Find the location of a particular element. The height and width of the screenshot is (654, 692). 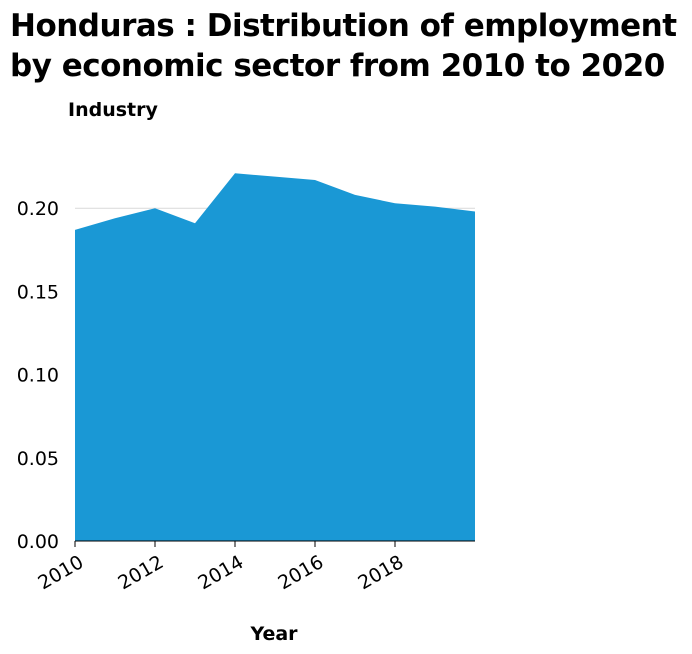

y-tick-label: 0.00 is located at coordinates (38, 542).